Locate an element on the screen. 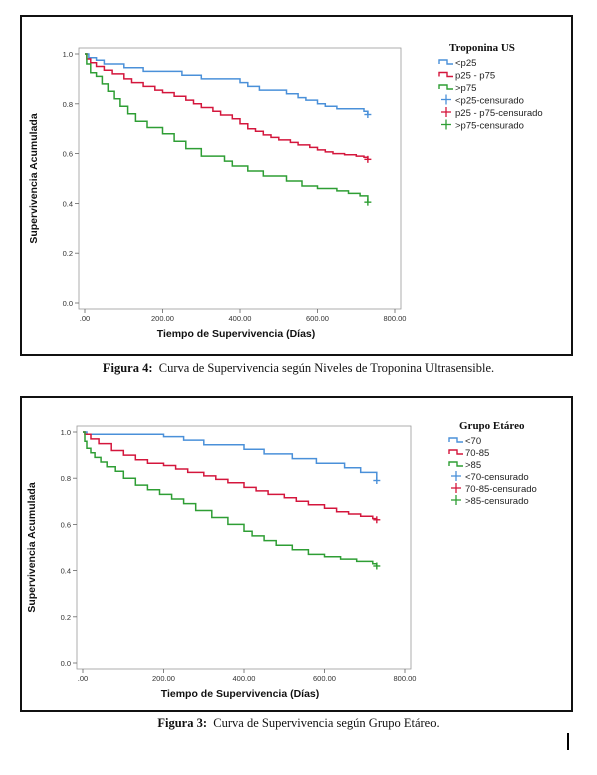 This screenshot has width=597, height=775. text-cursor is located at coordinates (568, 741).